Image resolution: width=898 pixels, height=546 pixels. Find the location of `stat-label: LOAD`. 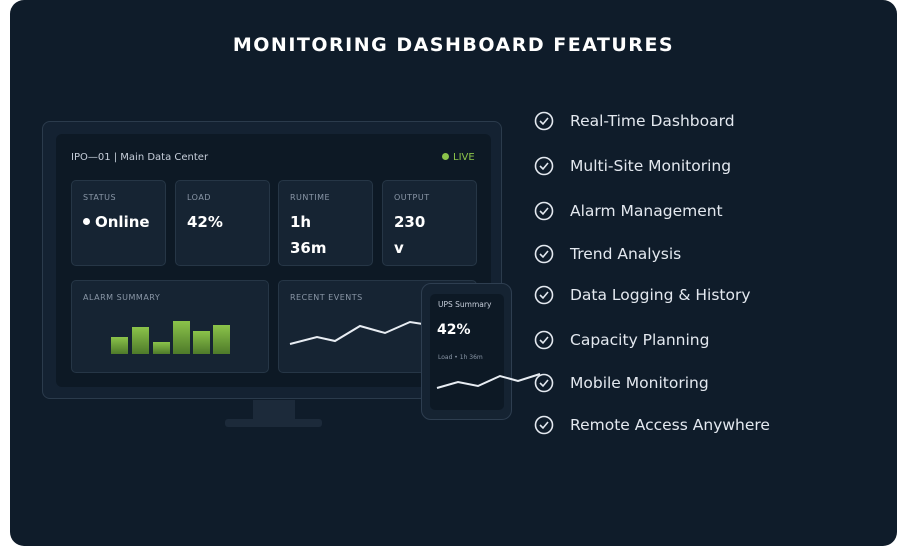

stat-label: LOAD is located at coordinates (199, 197).